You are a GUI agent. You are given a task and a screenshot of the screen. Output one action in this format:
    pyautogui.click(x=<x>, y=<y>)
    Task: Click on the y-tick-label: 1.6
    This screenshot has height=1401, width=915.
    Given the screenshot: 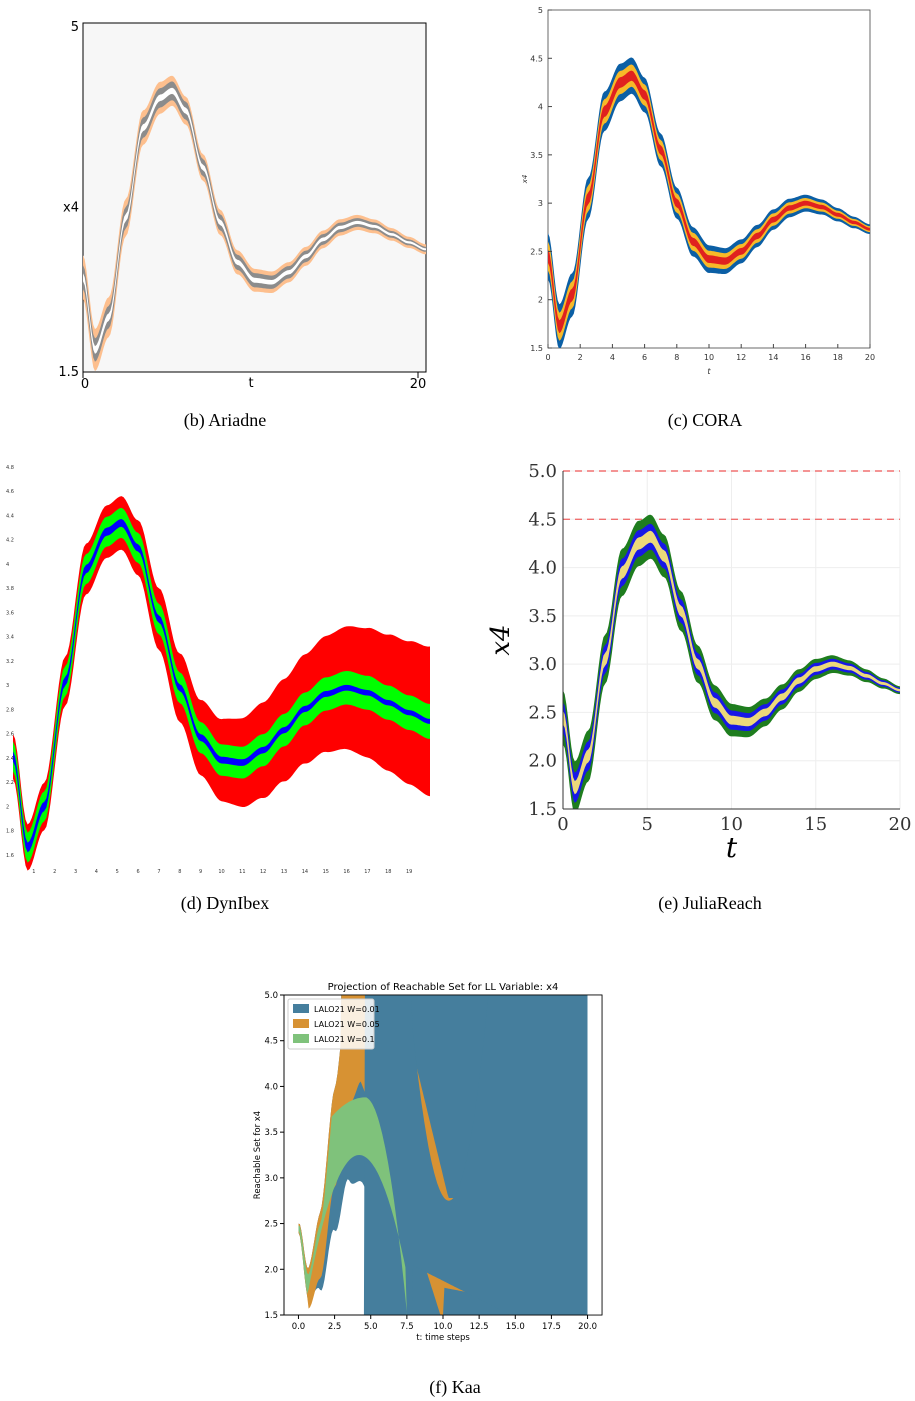 What is the action you would take?
    pyautogui.click(x=10, y=856)
    